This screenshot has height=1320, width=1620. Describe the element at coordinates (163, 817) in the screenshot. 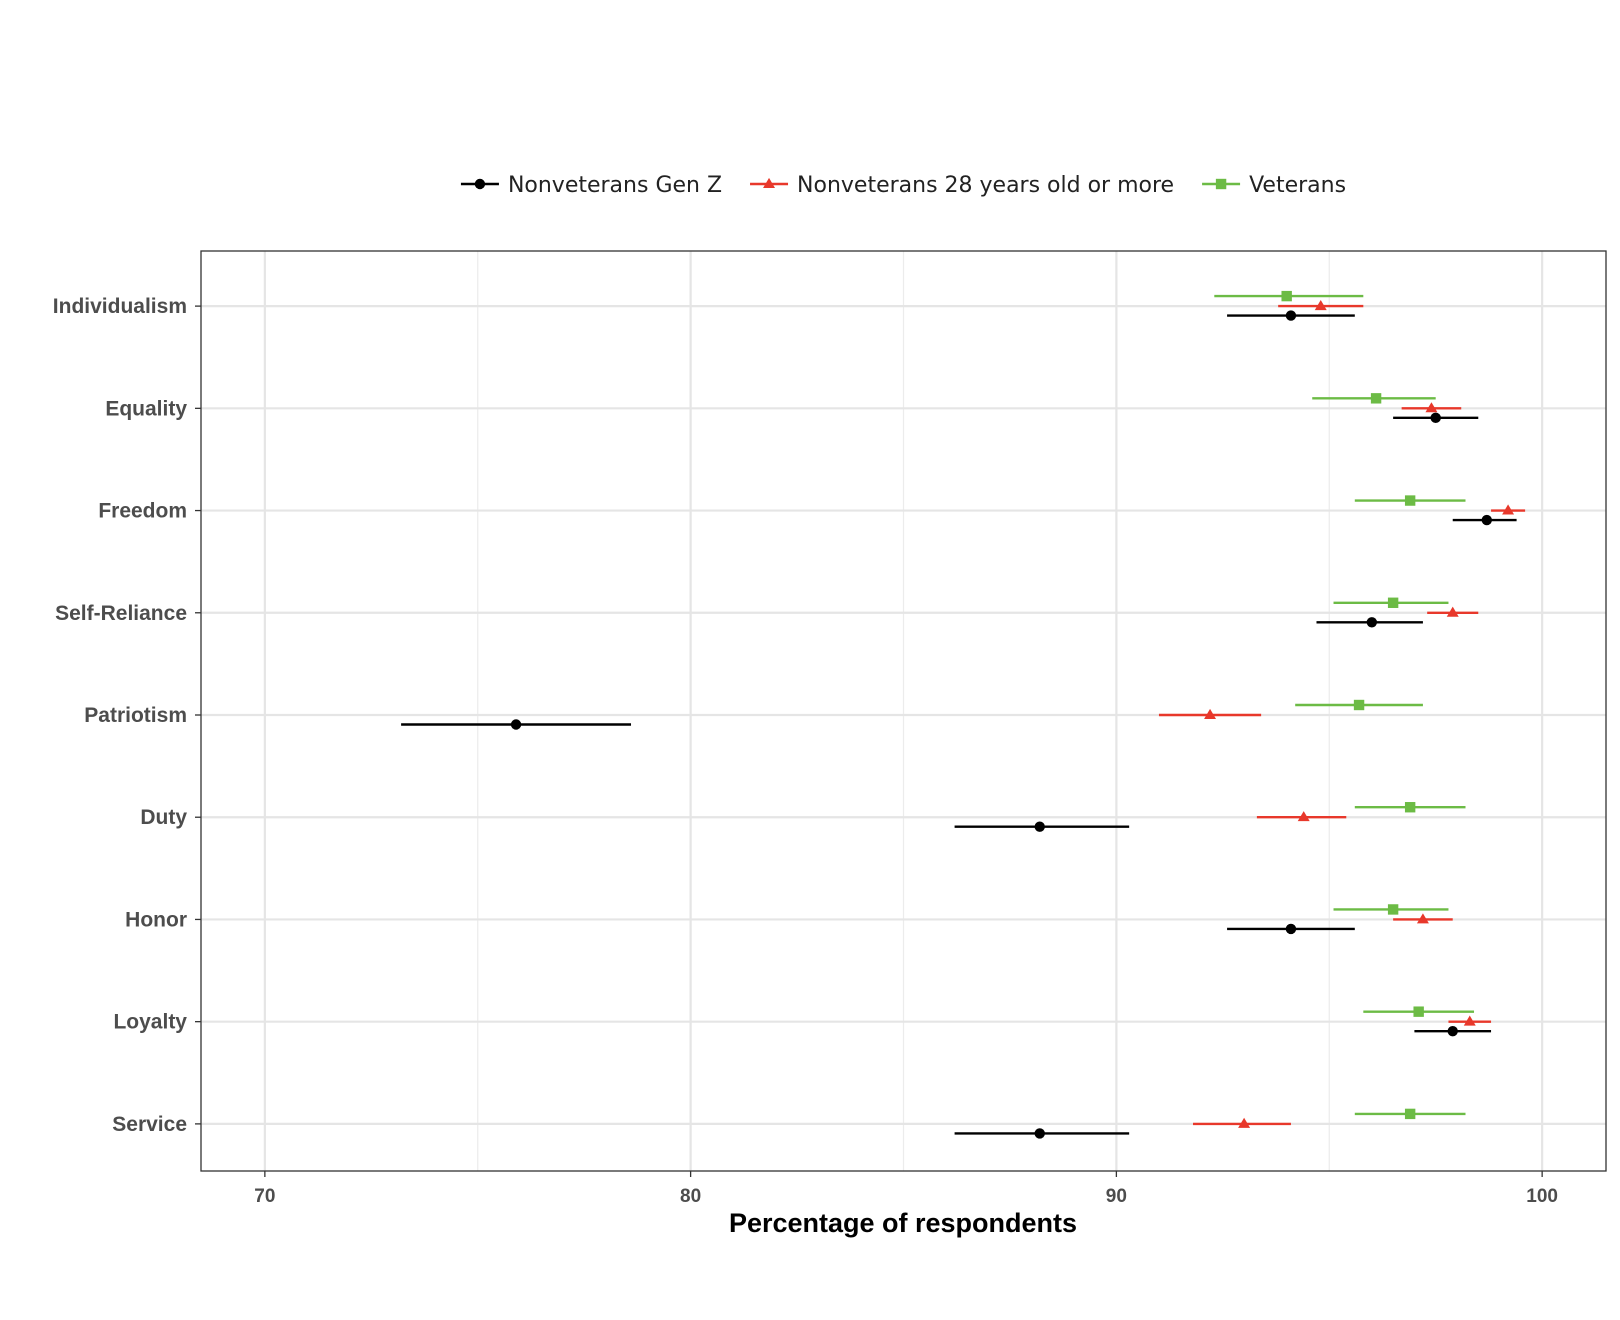

I see `category-label-duty: Duty` at that location.